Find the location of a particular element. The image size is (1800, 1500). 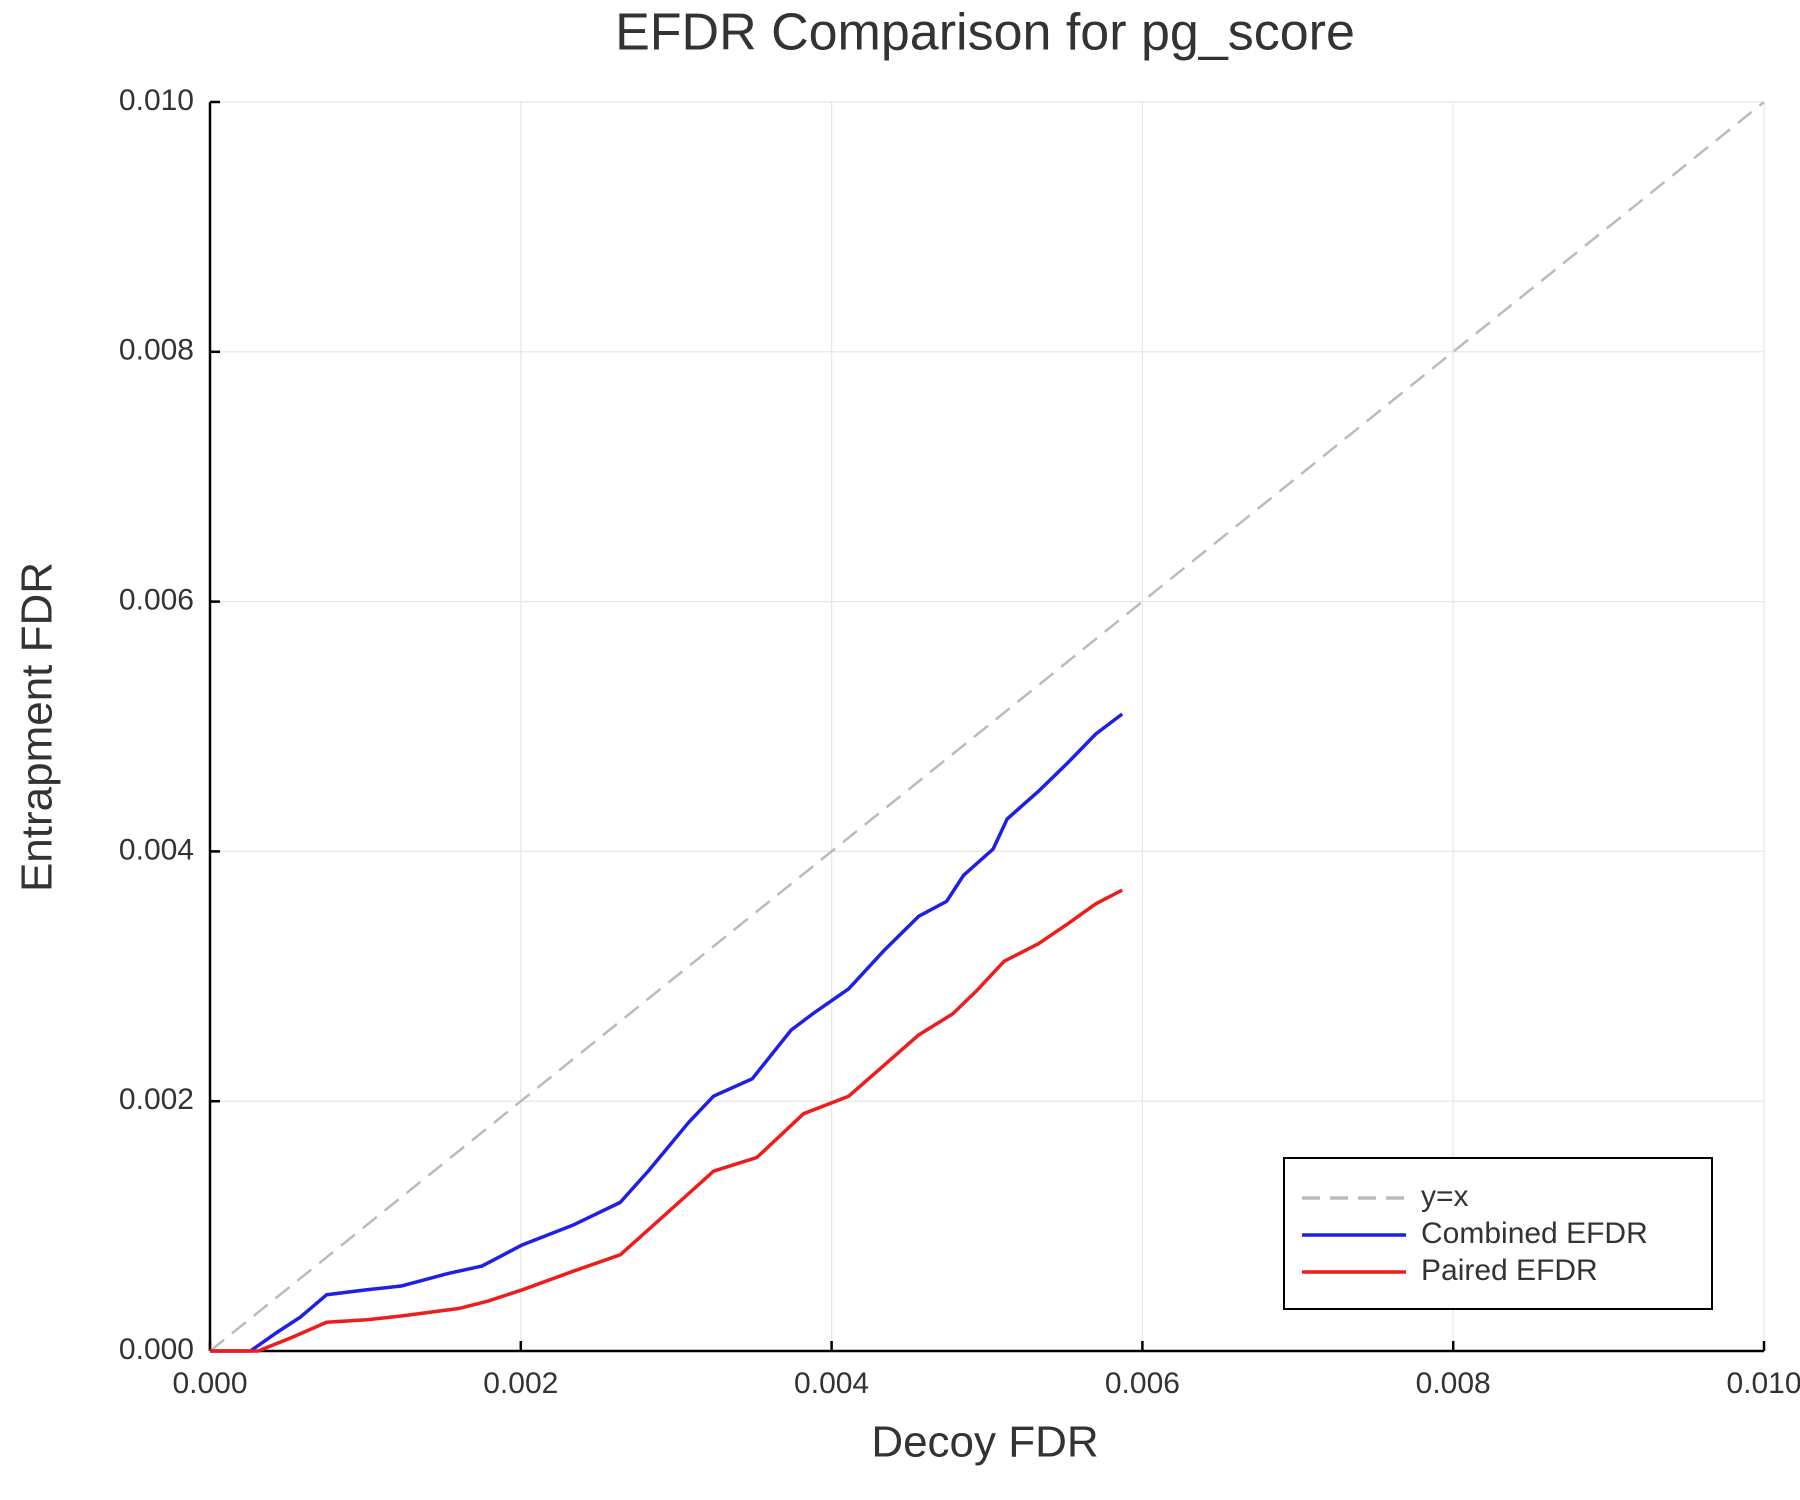

x-tick-label: 0.008 is located at coordinates (1453, 1383).